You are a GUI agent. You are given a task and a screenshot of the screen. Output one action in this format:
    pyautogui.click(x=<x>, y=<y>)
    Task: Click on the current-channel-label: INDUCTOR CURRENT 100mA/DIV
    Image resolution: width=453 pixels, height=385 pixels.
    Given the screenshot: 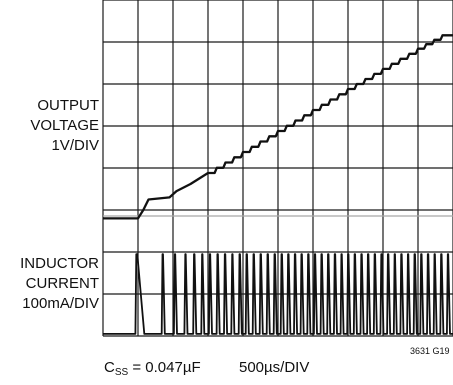 What is the action you would take?
    pyautogui.click(x=59, y=284)
    